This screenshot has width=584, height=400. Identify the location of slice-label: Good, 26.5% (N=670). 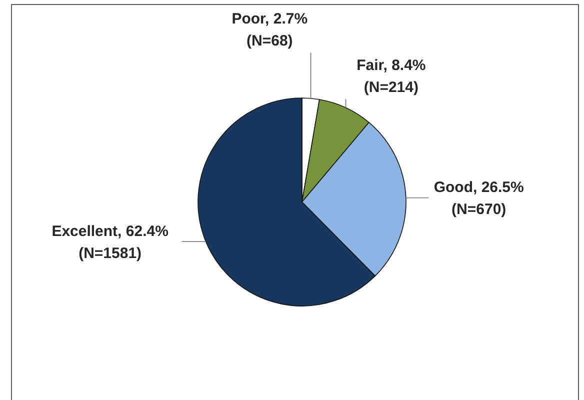
(479, 198).